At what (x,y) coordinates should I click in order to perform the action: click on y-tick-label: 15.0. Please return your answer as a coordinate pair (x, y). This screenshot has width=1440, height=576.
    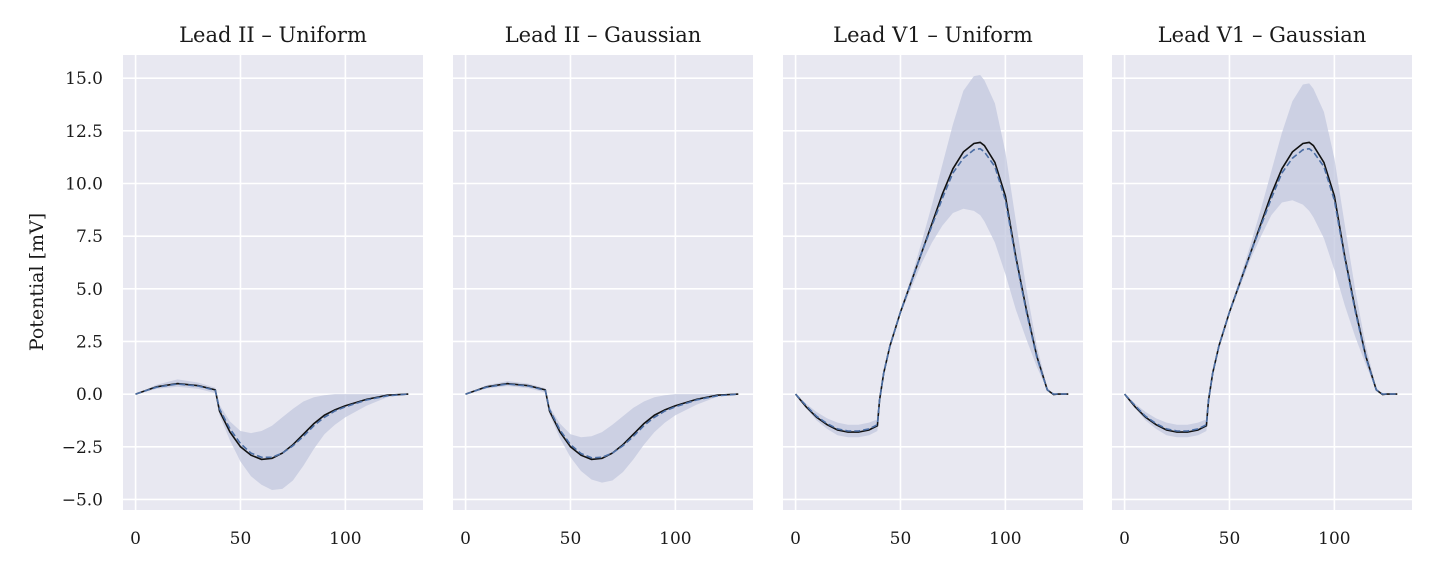
    Looking at the image, I should click on (84, 79).